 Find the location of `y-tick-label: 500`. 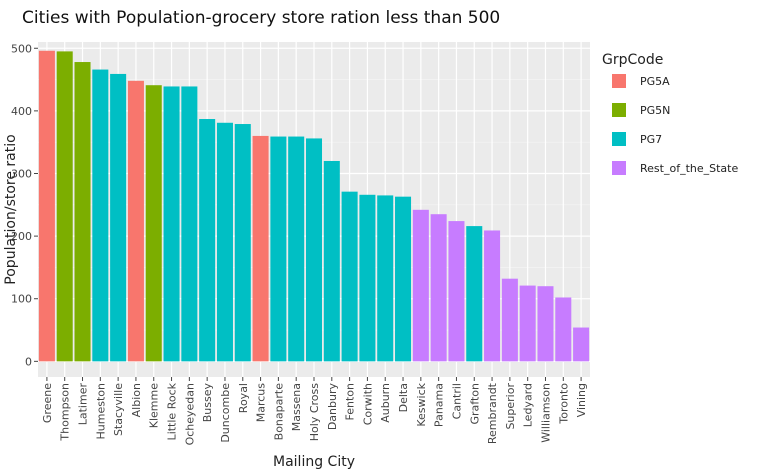

y-tick-label: 500 is located at coordinates (21, 48).